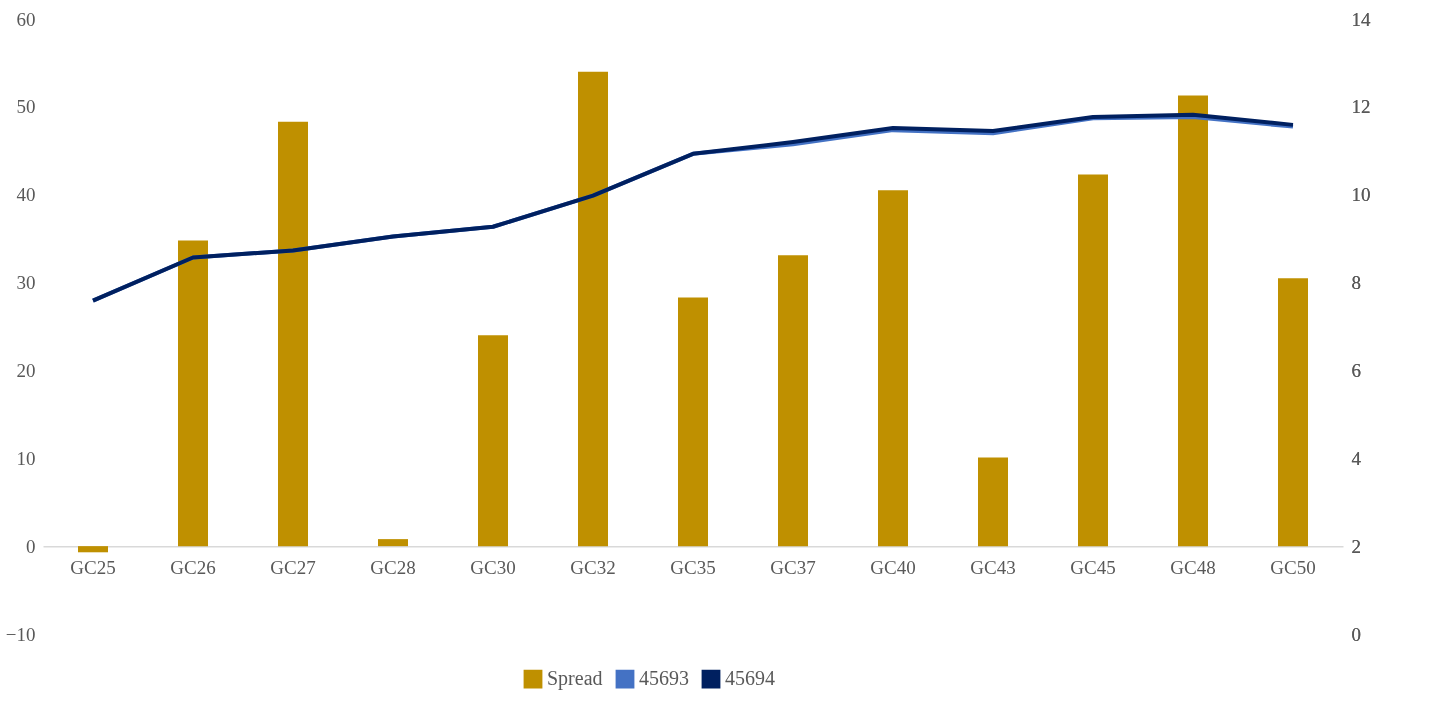 This screenshot has height=702, width=1437. What do you see at coordinates (26, 107) in the screenshot?
I see `y-tick-label: 50` at bounding box center [26, 107].